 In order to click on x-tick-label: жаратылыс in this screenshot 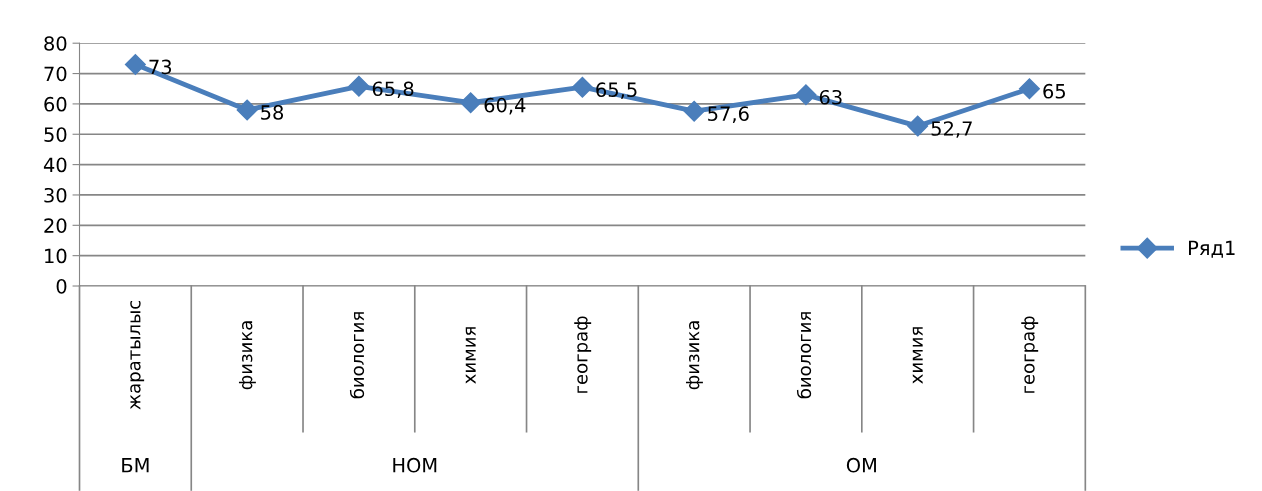, I will do `click(137, 355)`.